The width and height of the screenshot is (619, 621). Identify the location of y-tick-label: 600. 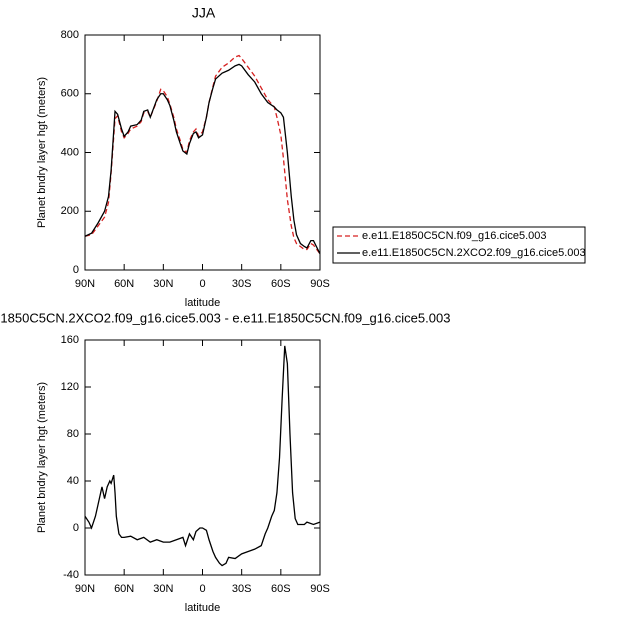
(70, 94).